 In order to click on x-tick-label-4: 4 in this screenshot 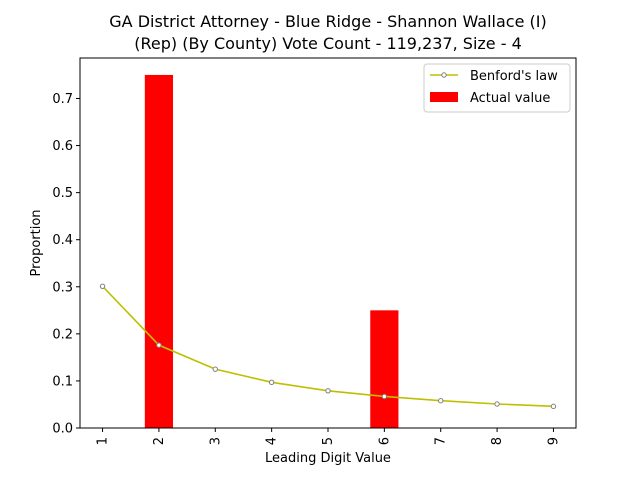, I will do `click(272, 441)`.